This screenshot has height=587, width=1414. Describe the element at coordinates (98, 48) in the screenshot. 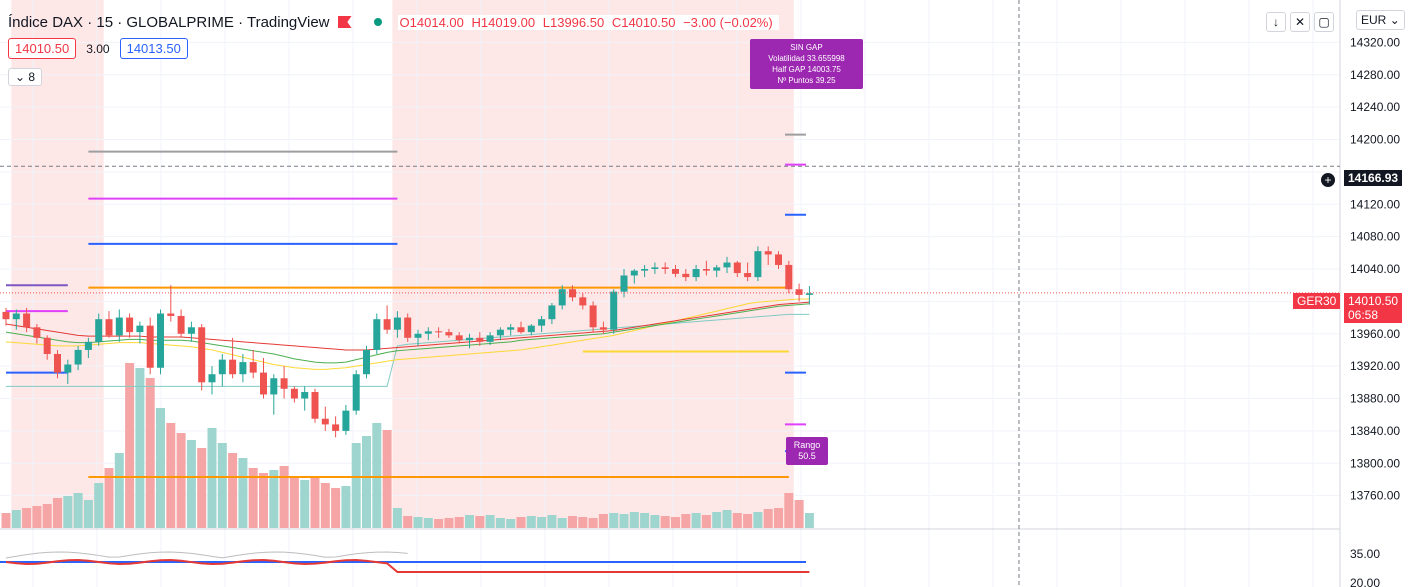

I see `bid-ask-row: 14010.50 3.00 14013.50` at that location.